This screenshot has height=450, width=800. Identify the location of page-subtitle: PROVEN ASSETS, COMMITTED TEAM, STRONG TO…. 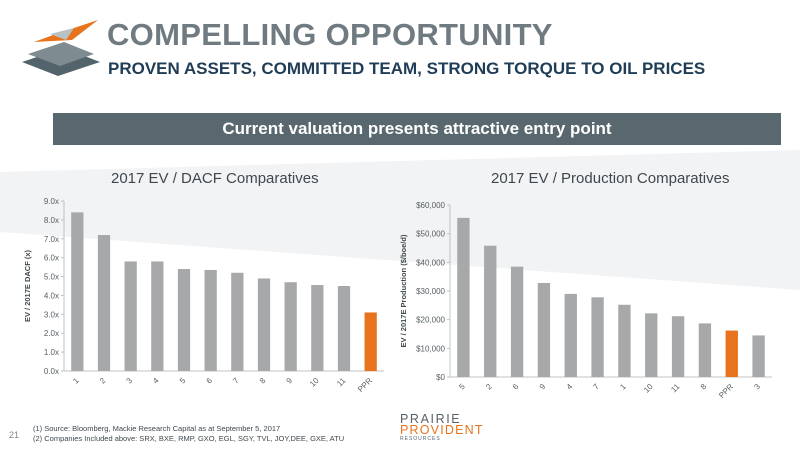
(407, 68).